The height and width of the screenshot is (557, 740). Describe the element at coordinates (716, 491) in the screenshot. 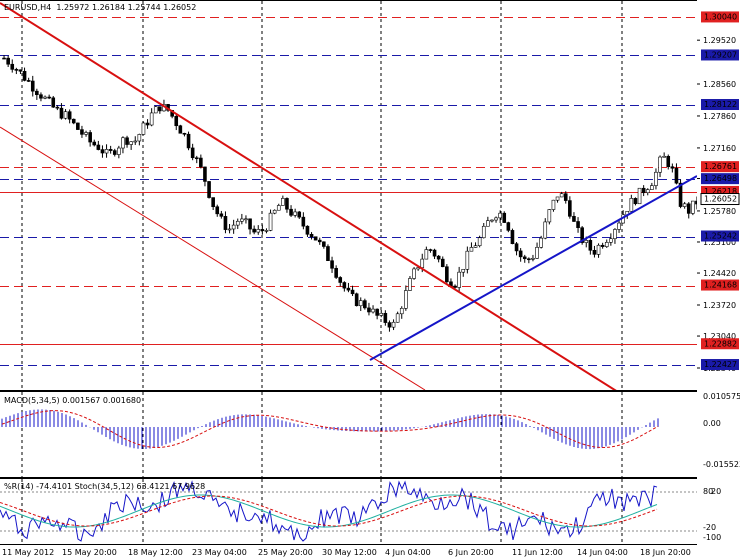

I see `stoch-tick-label: 20` at that location.